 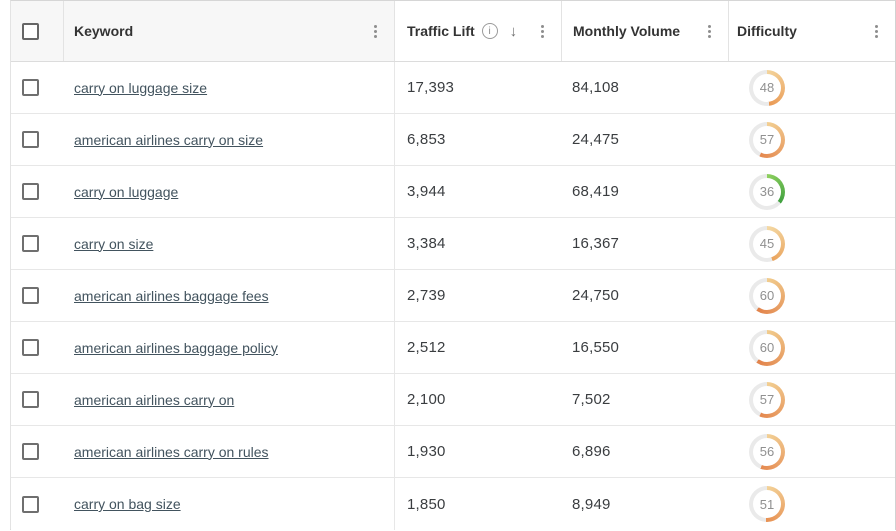 I want to click on traffic-lift-value: 6,853, so click(x=426, y=139).